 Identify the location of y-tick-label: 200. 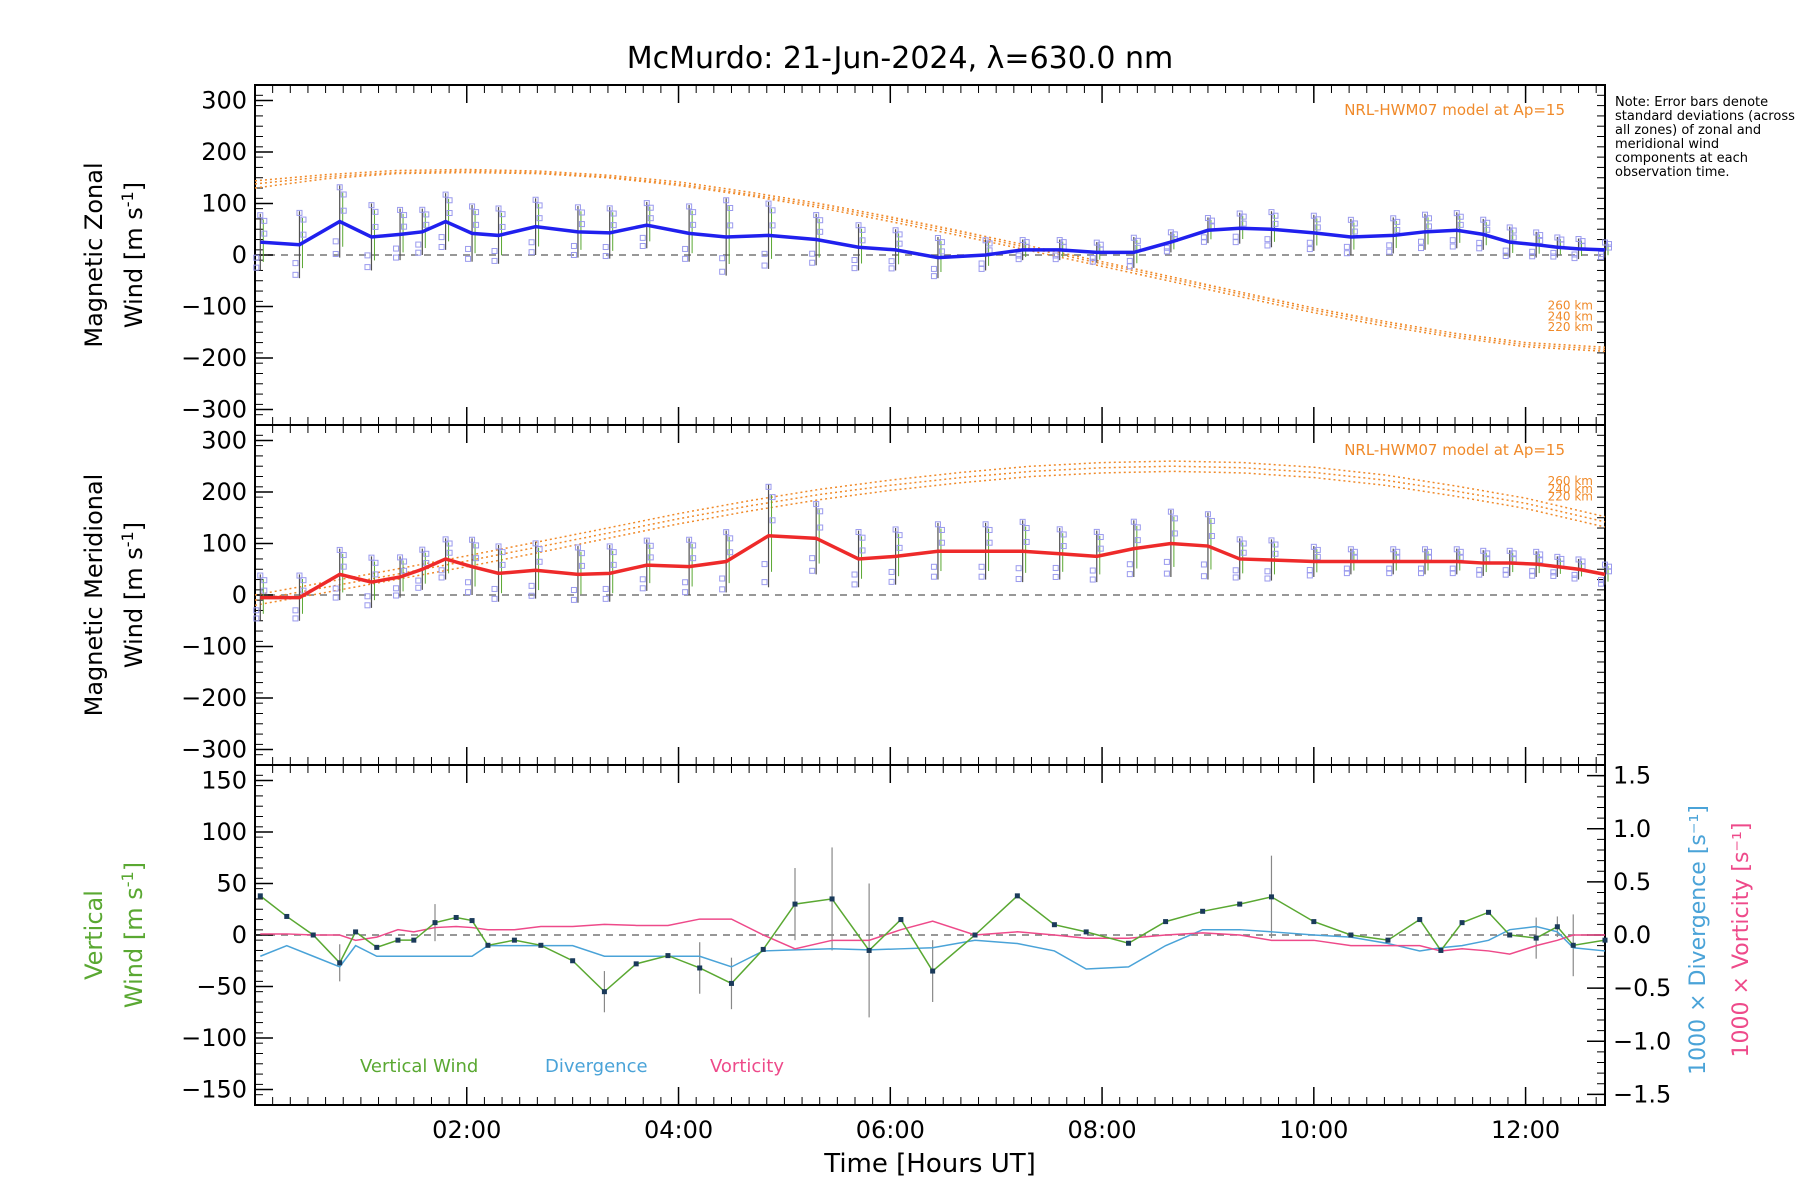
(224, 492).